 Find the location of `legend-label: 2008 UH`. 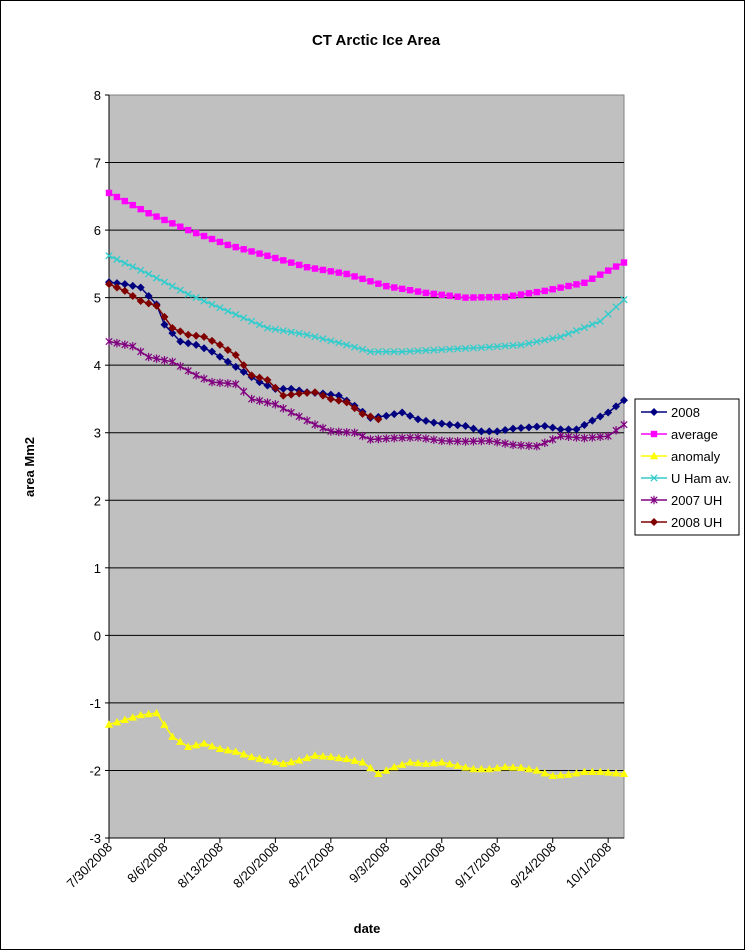

legend-label: 2008 UH is located at coordinates (696, 522).